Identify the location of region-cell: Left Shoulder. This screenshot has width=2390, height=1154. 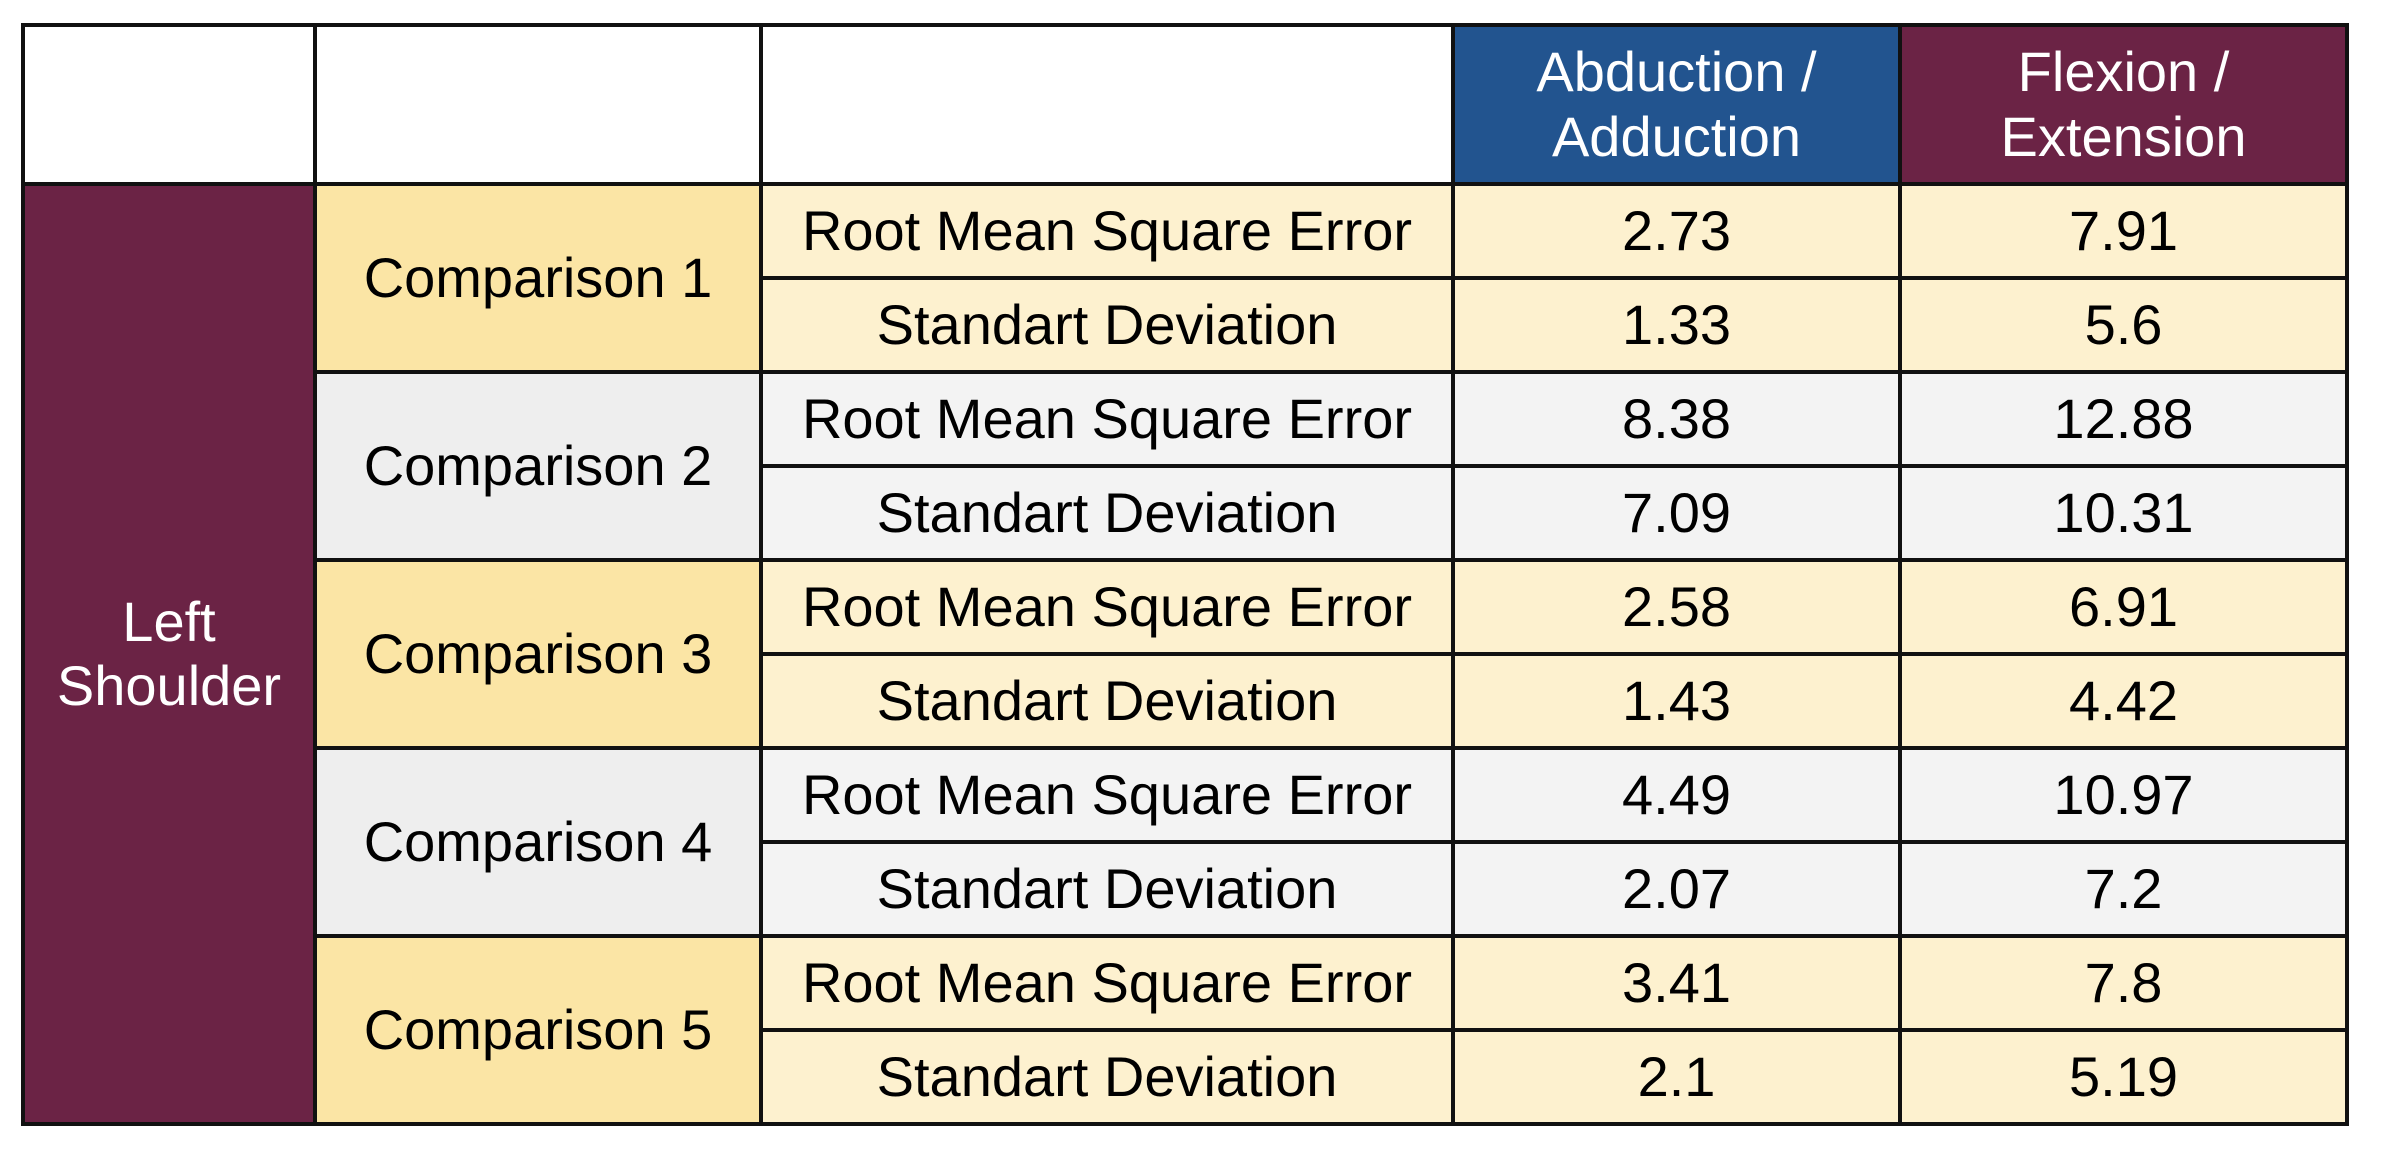
(169, 654).